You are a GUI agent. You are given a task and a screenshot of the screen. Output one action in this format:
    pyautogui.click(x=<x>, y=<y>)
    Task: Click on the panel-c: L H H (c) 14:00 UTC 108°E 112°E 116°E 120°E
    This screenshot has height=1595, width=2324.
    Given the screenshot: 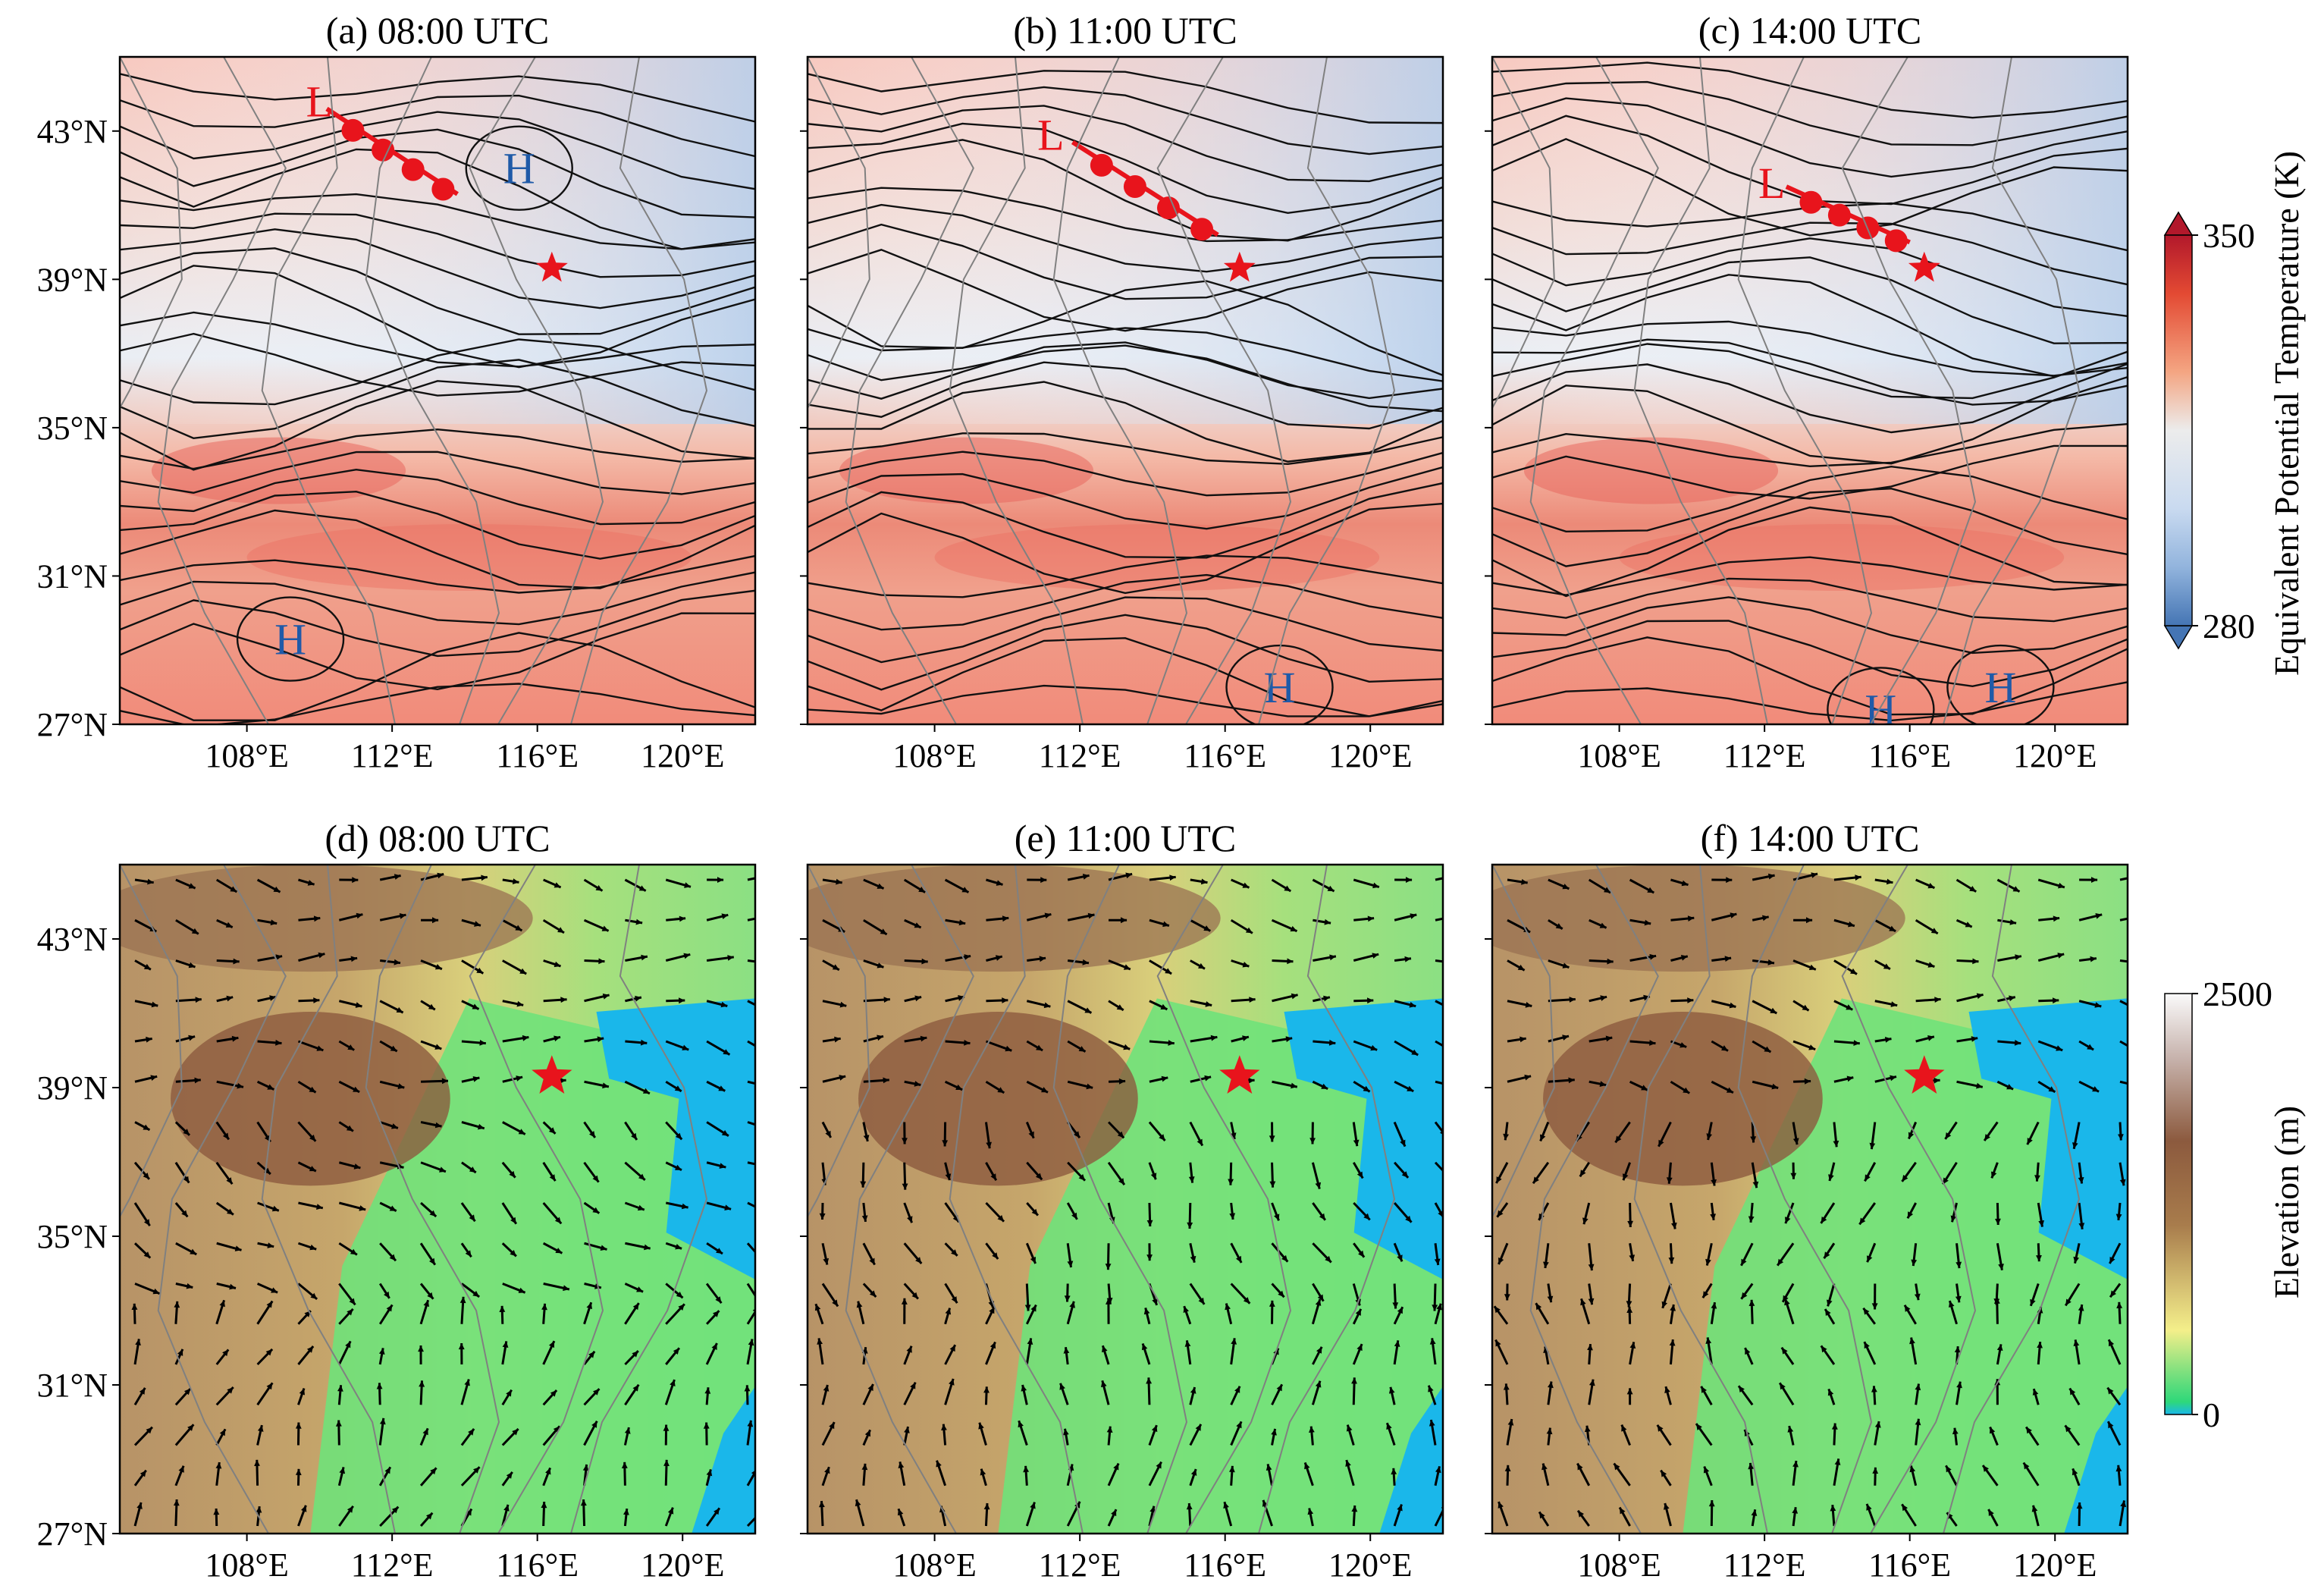 What is the action you would take?
    pyautogui.click(x=1807, y=391)
    